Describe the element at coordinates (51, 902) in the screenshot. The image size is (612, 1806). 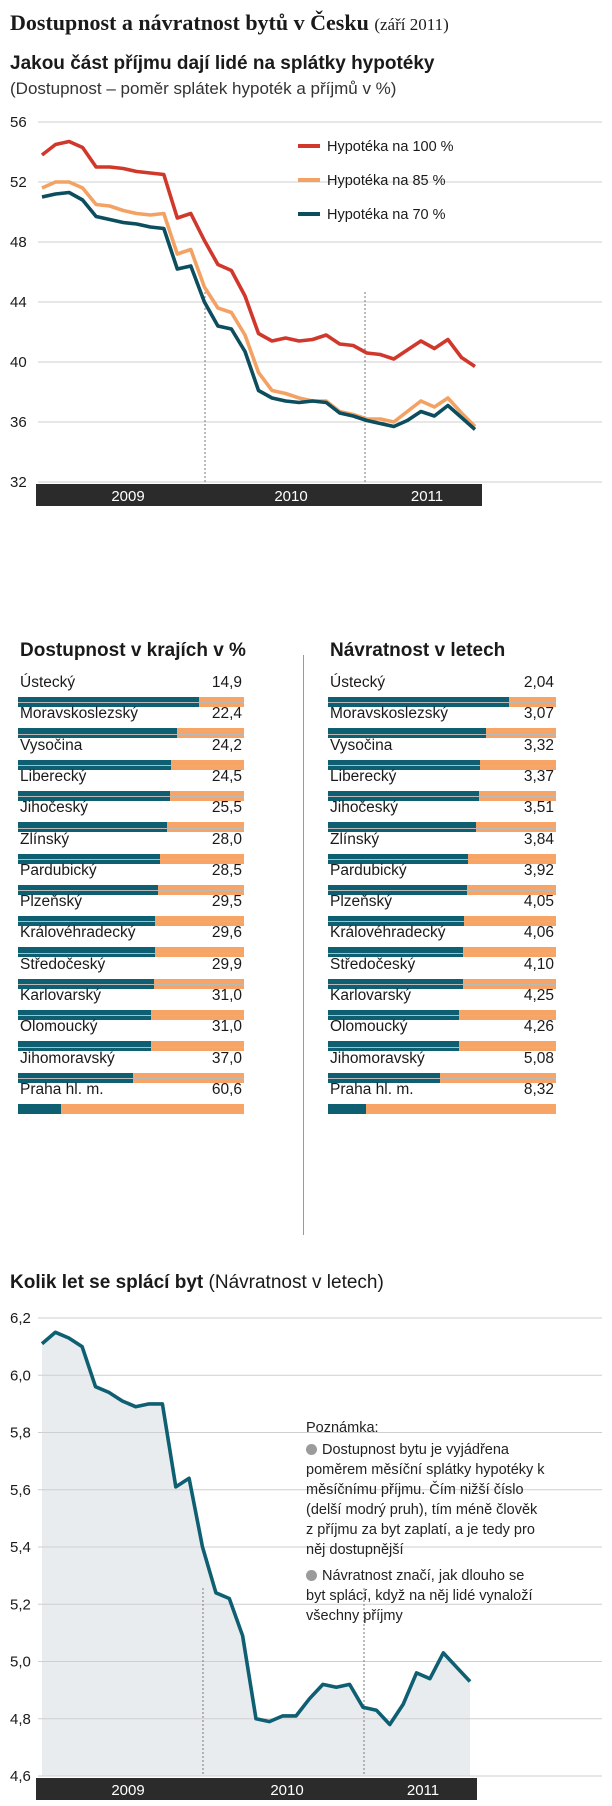
I see `region-label: Plzeňský` at that location.